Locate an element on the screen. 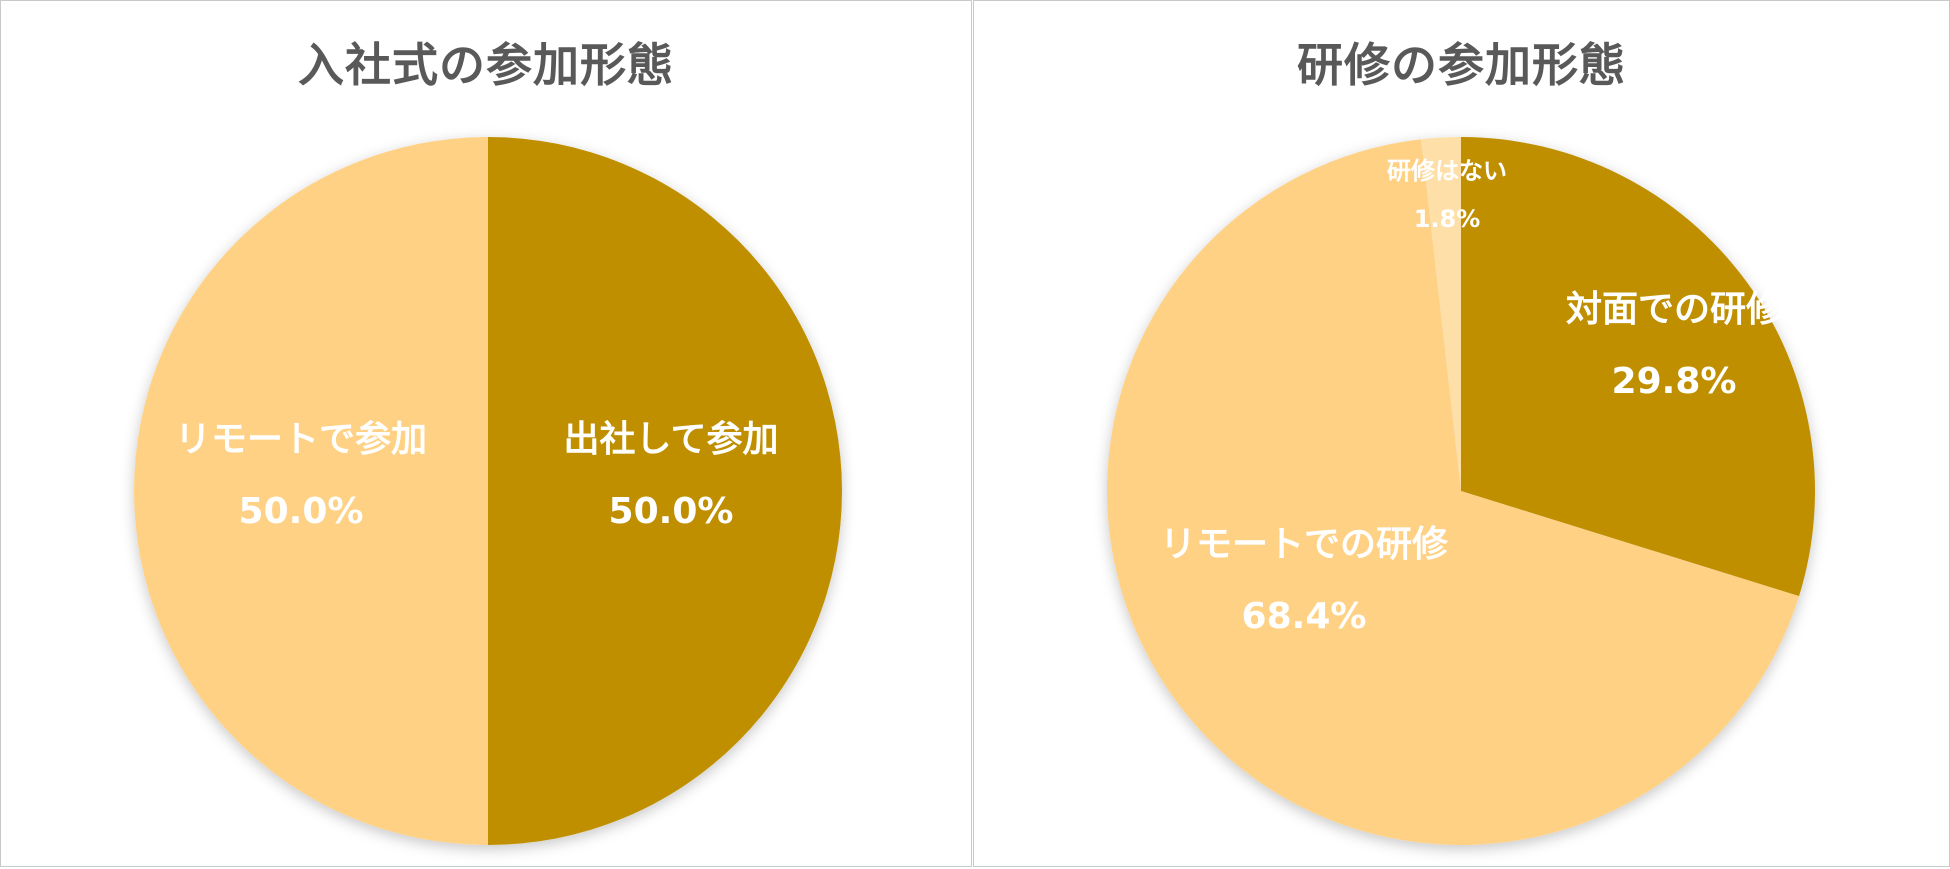 The width and height of the screenshot is (1950, 869). slice-value-label-2: 50.0% is located at coordinates (301, 511).